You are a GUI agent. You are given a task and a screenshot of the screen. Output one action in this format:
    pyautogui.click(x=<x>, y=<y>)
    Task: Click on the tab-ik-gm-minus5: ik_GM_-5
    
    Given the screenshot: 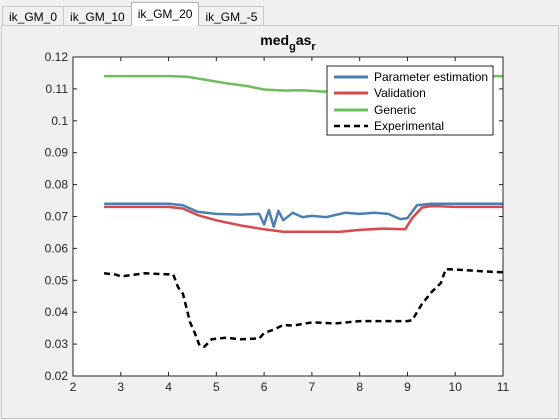 What is the action you would take?
    pyautogui.click(x=231, y=16)
    